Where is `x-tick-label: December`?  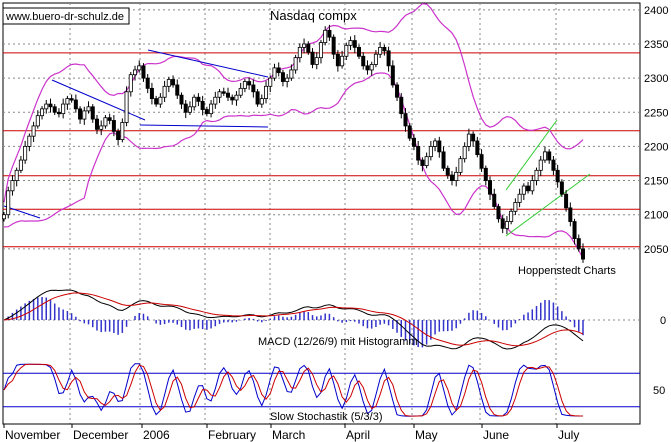 x-tick-label: December is located at coordinates (100, 435).